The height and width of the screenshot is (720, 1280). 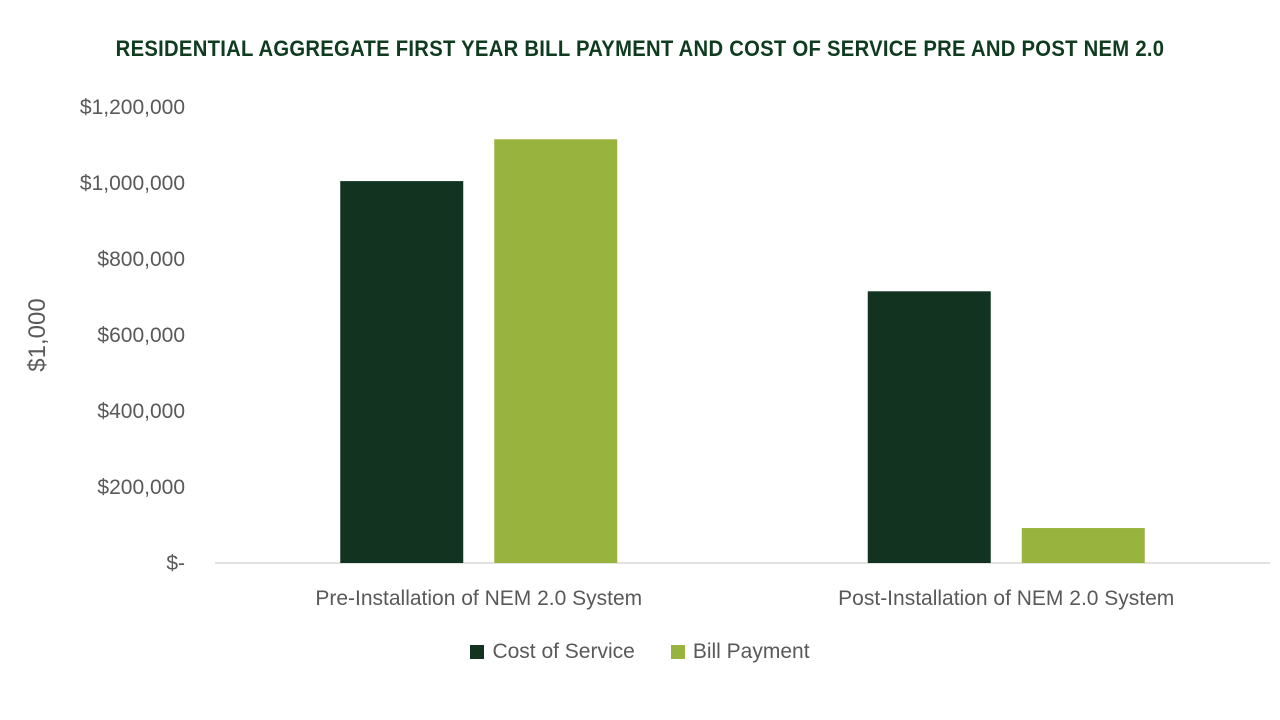 What do you see at coordinates (563, 651) in the screenshot?
I see `legend-label: Cost of Service` at bounding box center [563, 651].